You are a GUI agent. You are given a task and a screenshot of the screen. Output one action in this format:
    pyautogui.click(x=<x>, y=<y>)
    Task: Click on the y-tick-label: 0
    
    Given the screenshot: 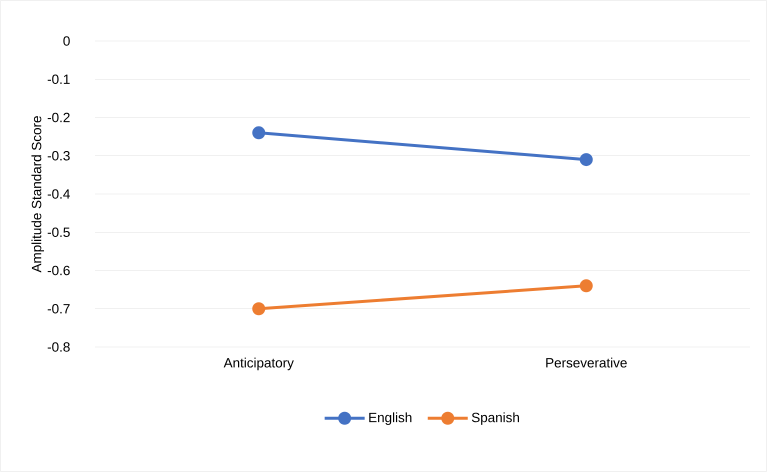 What is the action you would take?
    pyautogui.click(x=66, y=41)
    